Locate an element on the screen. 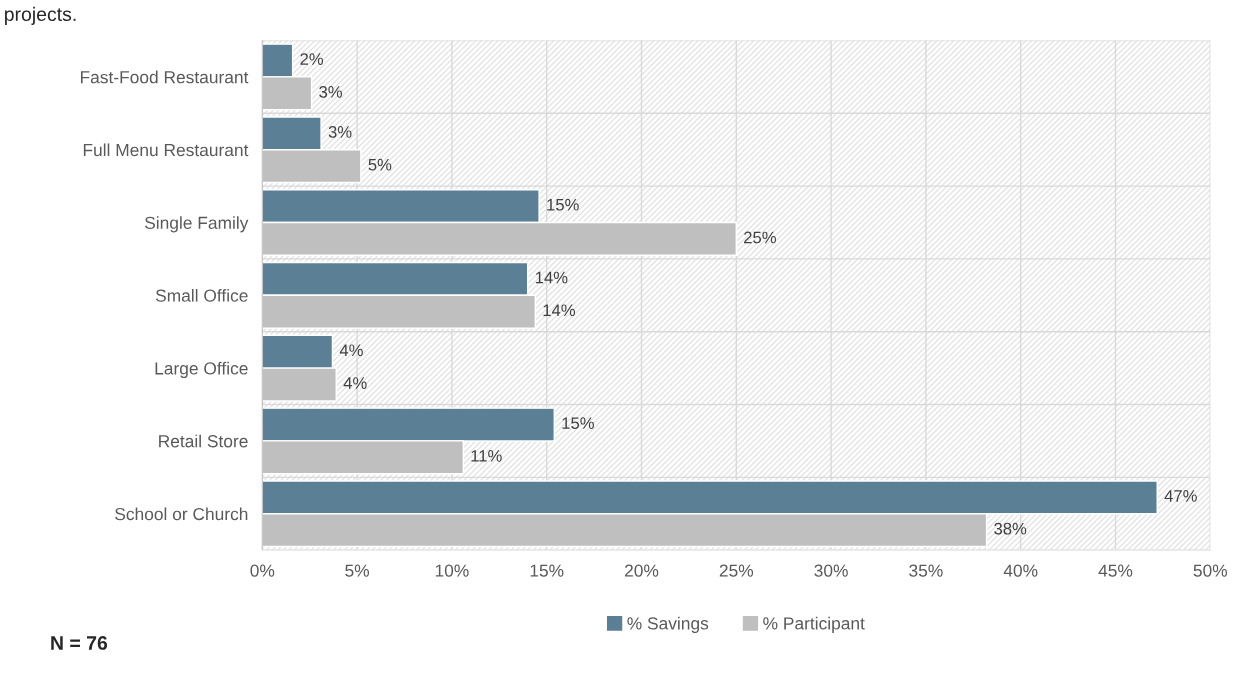 The height and width of the screenshot is (675, 1249). x-tick-label: 50% is located at coordinates (1210, 570).